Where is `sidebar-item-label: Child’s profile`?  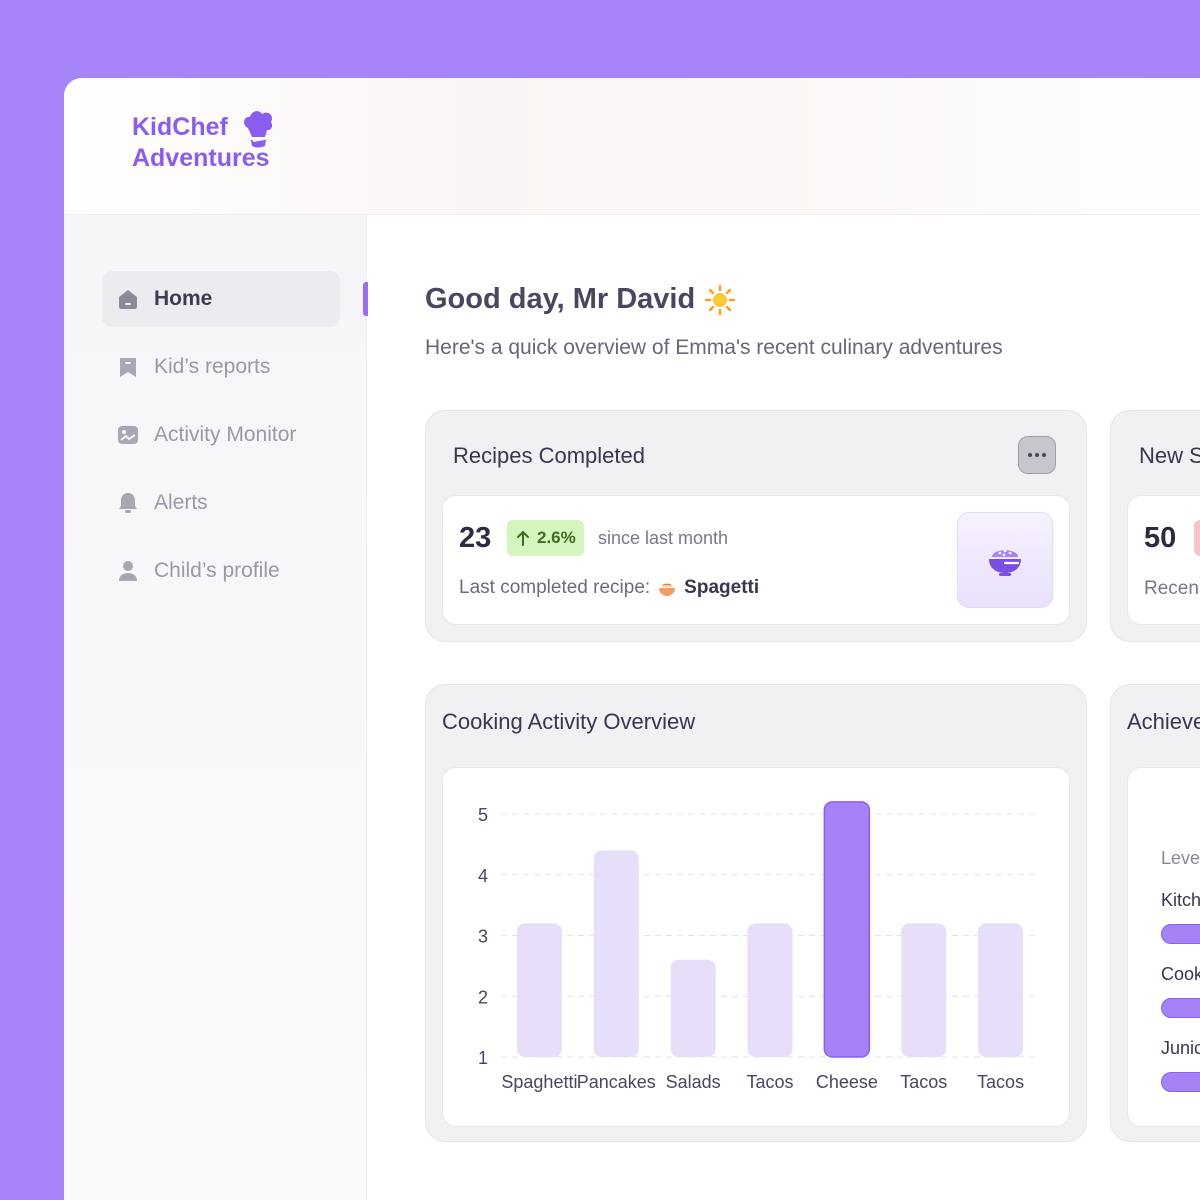 sidebar-item-label: Child’s profile is located at coordinates (217, 570).